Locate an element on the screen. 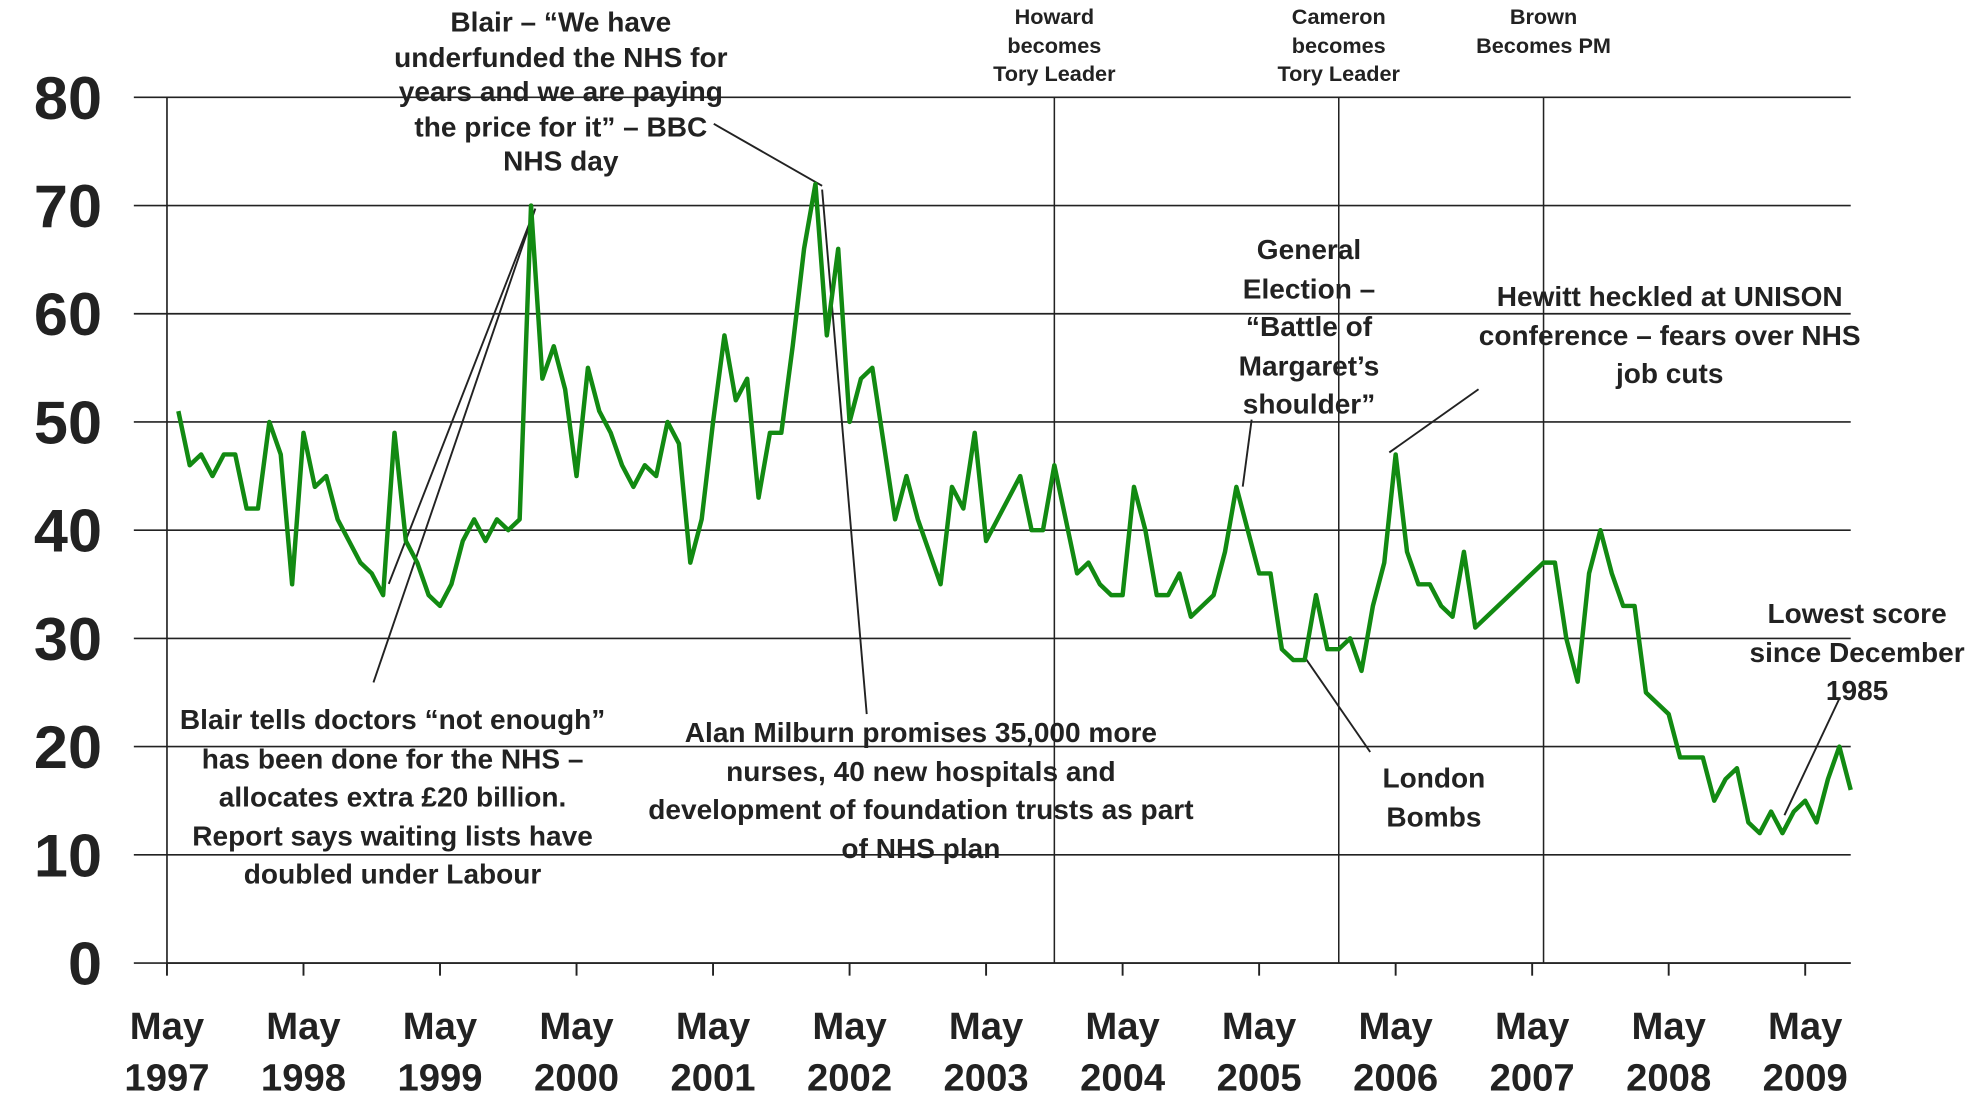 The width and height of the screenshot is (1982, 1097). x-tick-label: May 2009 is located at coordinates (1805, 1051).